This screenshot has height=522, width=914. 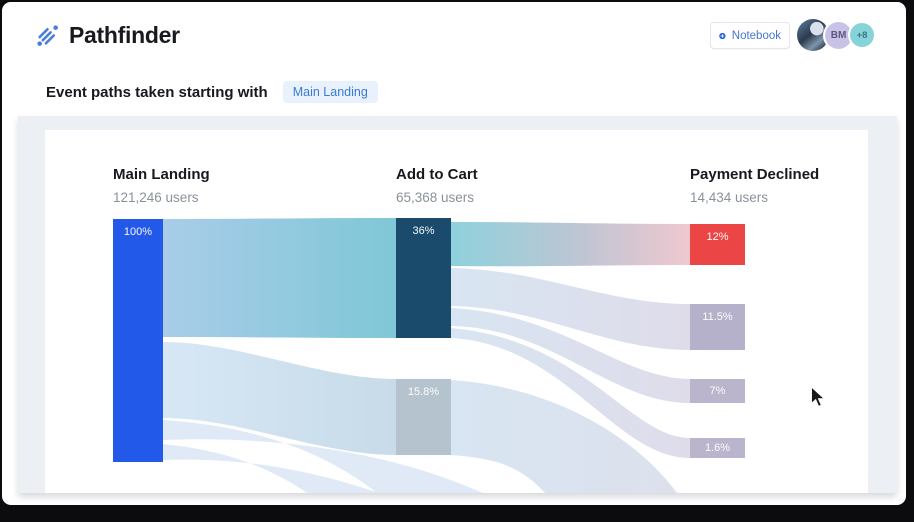 I want to click on node-pct-label: 36%, so click(x=423, y=231).